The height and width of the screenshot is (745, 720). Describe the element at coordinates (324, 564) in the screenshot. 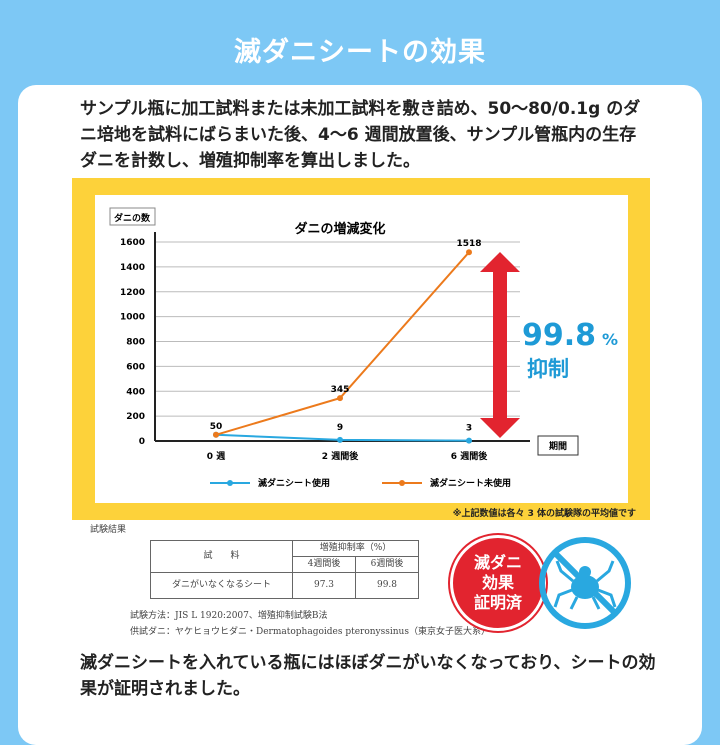

I see `header-4w: 4週間後` at that location.